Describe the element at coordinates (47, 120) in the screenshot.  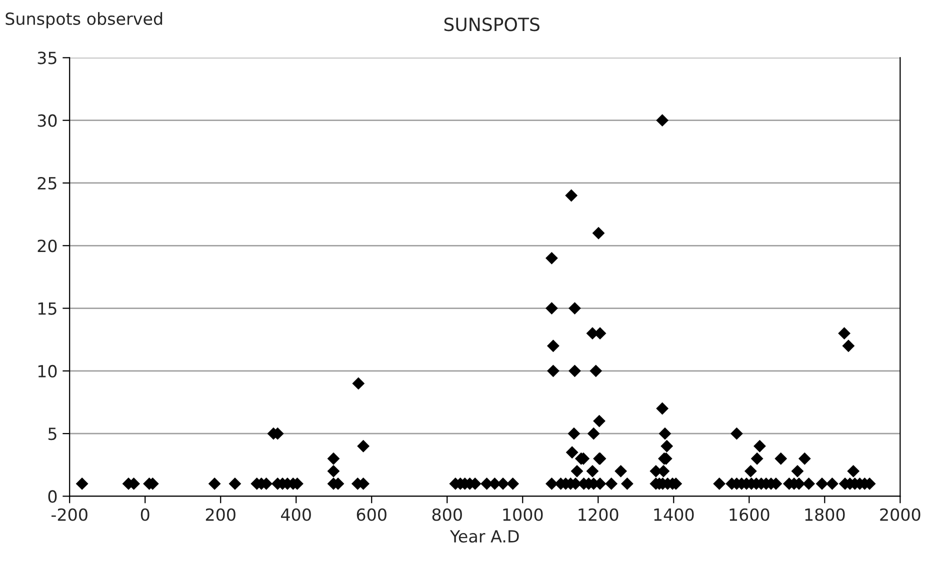
I see `y-tick-label: 30` at that location.